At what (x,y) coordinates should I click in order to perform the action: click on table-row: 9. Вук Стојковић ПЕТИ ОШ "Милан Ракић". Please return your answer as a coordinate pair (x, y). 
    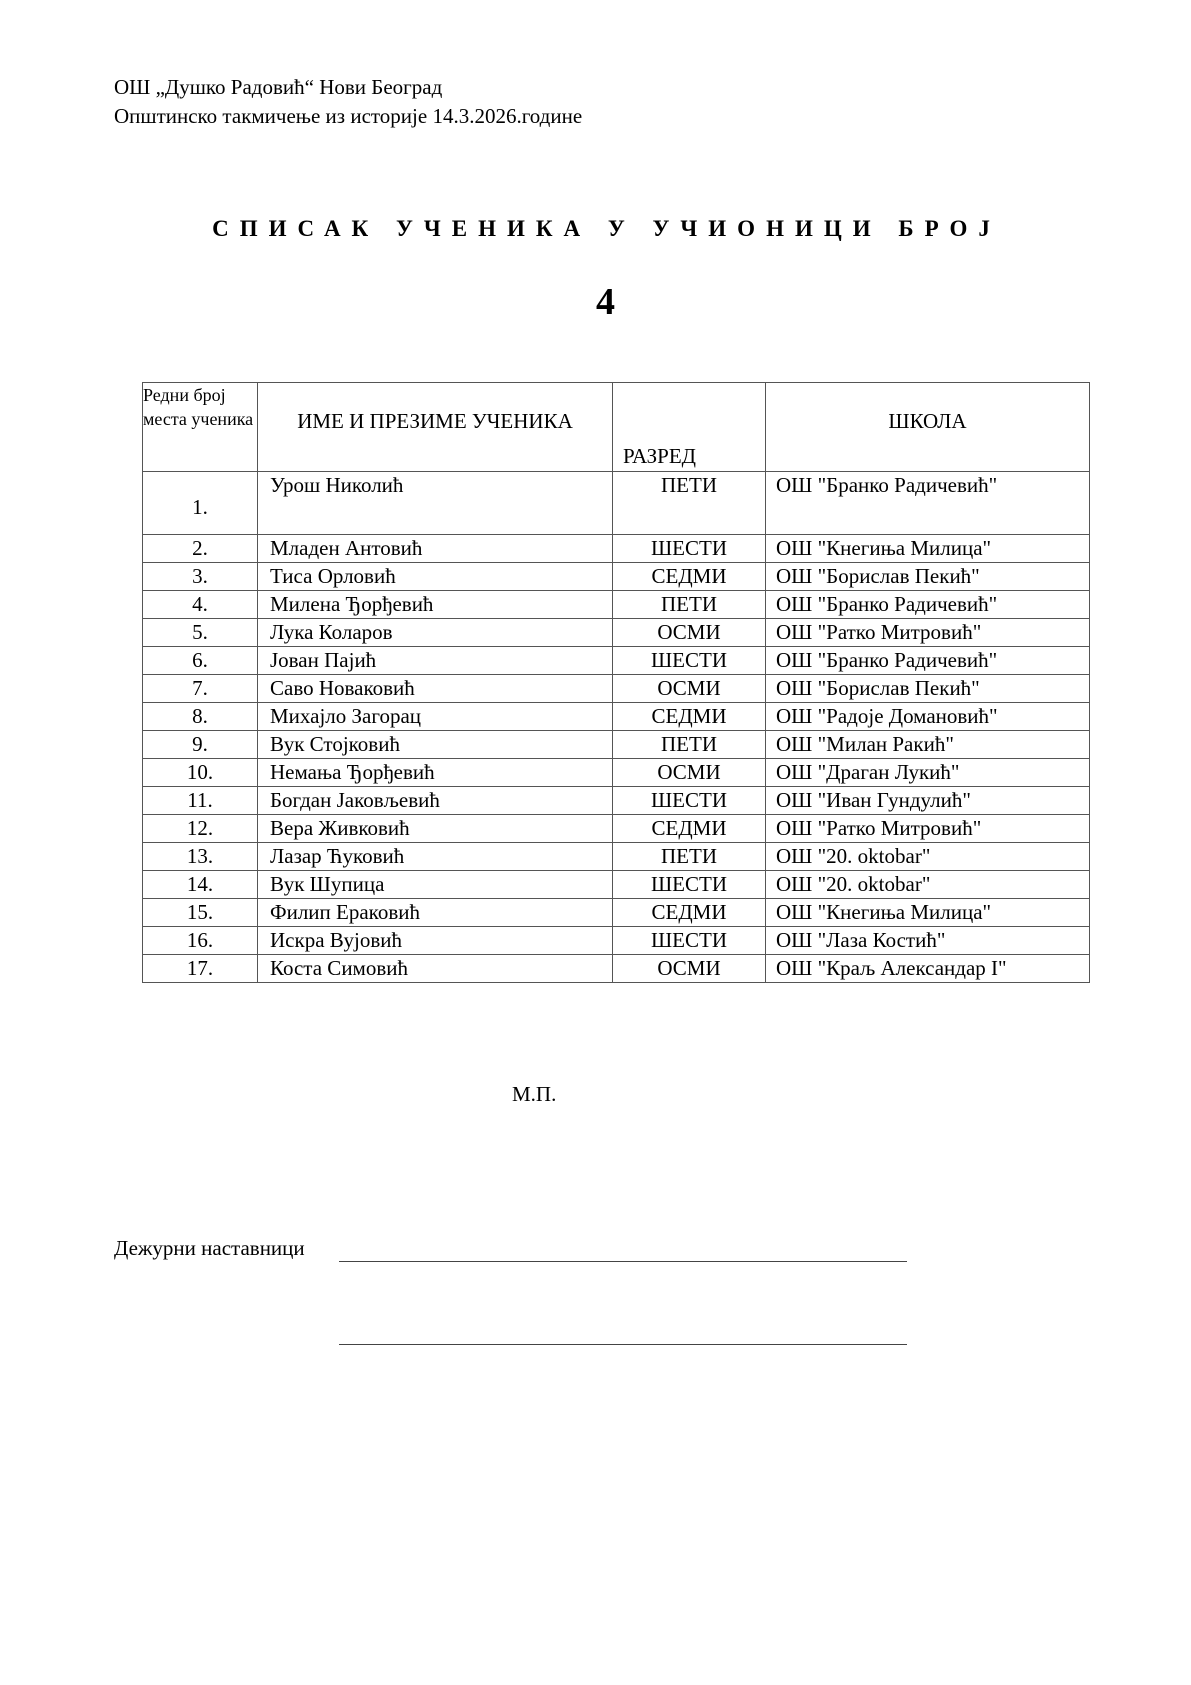
    Looking at the image, I should click on (616, 744).